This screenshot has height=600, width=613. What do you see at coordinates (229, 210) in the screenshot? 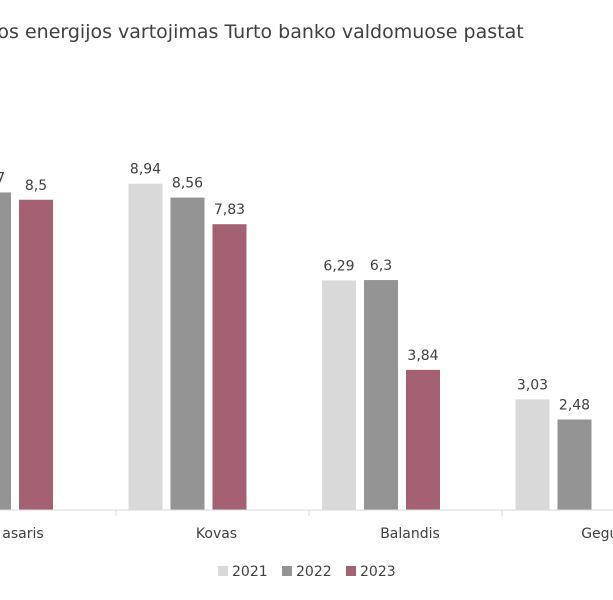
I see `data-label-2023-kovas: 7,83` at bounding box center [229, 210].